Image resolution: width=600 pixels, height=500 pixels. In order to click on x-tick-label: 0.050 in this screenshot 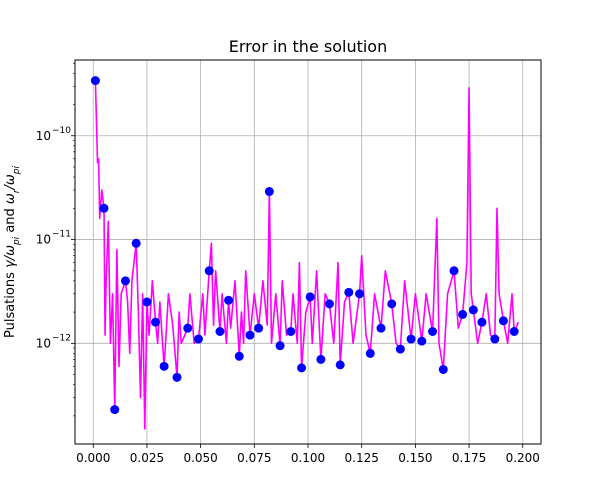, I will do `click(200, 458)`.